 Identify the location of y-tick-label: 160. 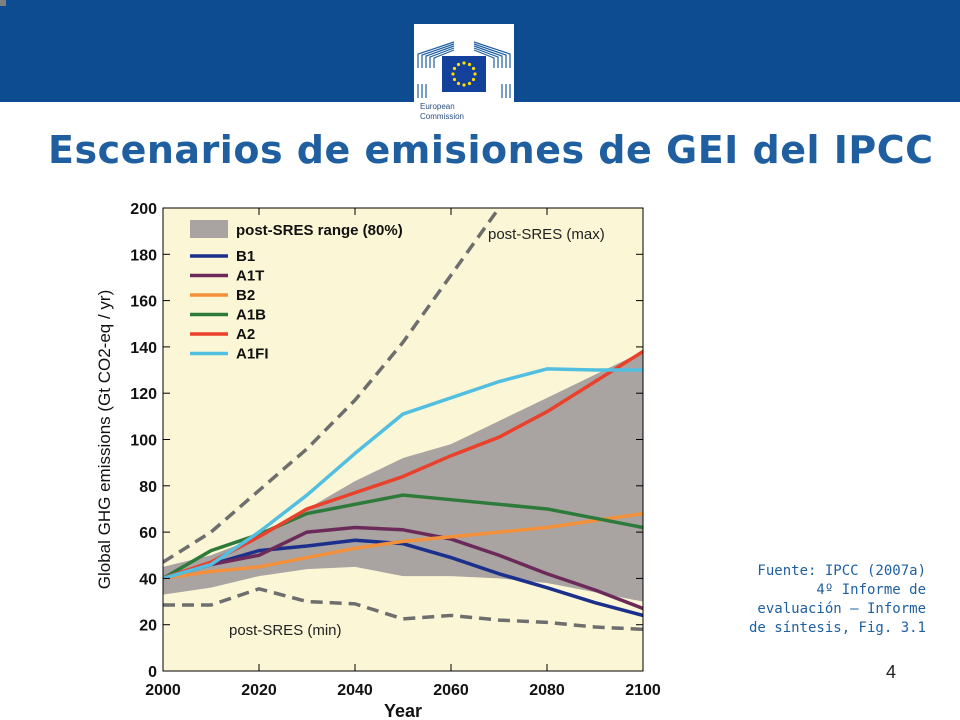
(143, 302).